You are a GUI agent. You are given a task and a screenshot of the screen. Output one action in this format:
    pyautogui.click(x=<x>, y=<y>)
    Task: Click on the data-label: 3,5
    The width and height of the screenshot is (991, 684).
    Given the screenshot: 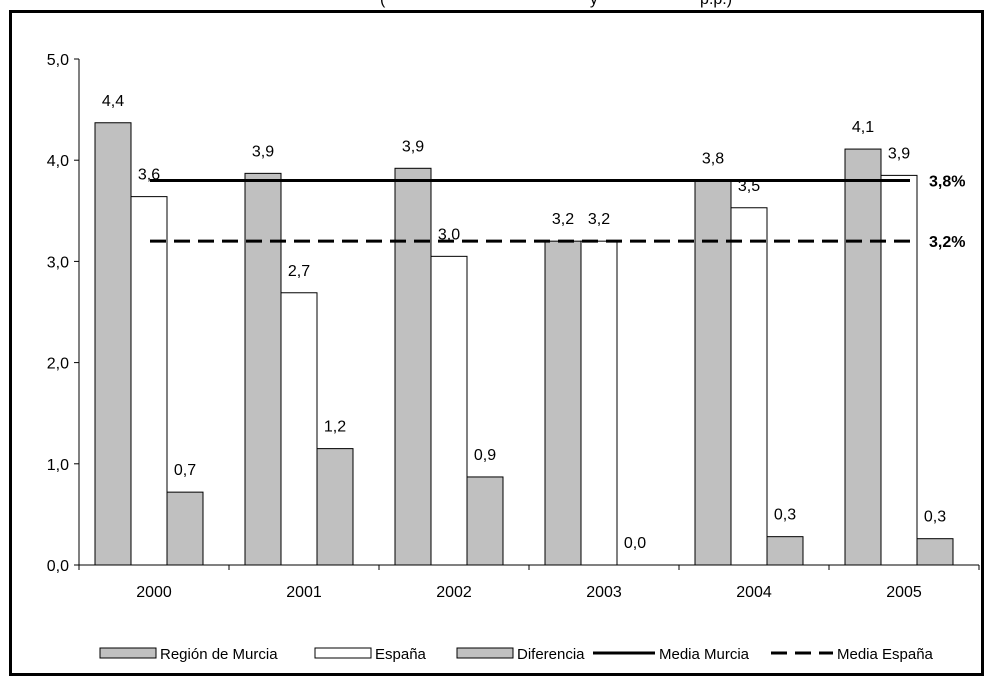 What is the action you would take?
    pyautogui.click(x=749, y=186)
    